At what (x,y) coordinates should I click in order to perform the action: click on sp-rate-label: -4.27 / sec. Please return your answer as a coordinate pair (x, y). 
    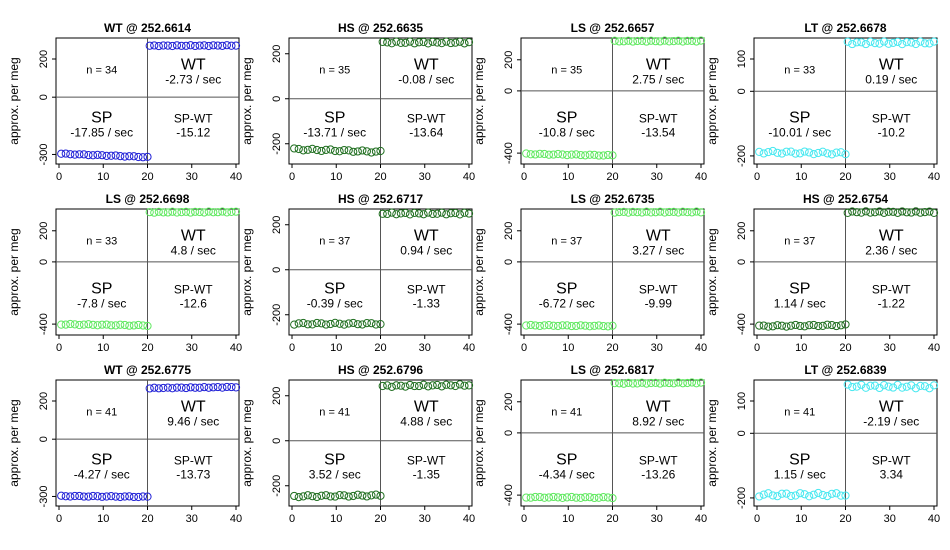
    Looking at the image, I should click on (102, 474).